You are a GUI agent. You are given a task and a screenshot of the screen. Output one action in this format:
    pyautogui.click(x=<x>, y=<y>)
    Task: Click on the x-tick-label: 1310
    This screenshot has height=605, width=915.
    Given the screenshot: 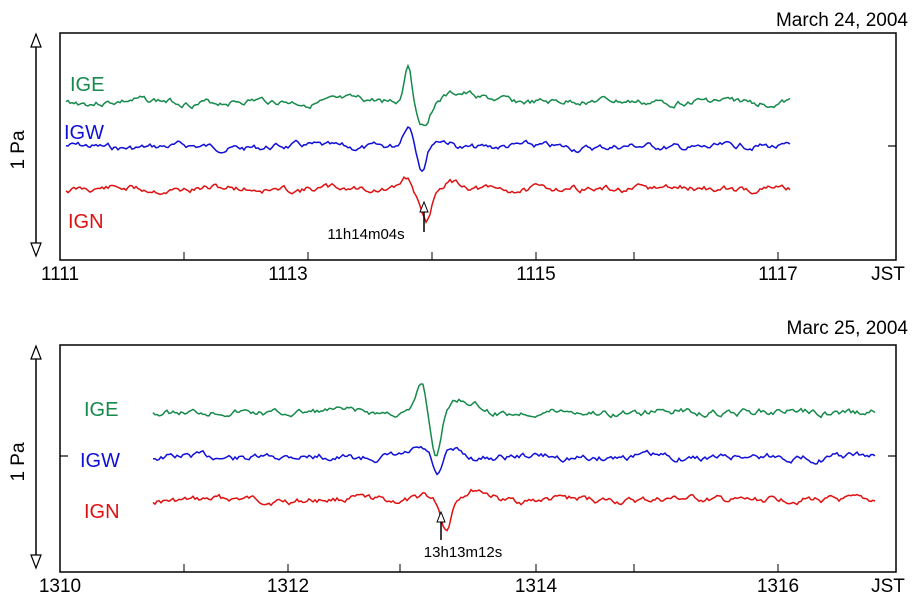 What is the action you would take?
    pyautogui.click(x=60, y=586)
    